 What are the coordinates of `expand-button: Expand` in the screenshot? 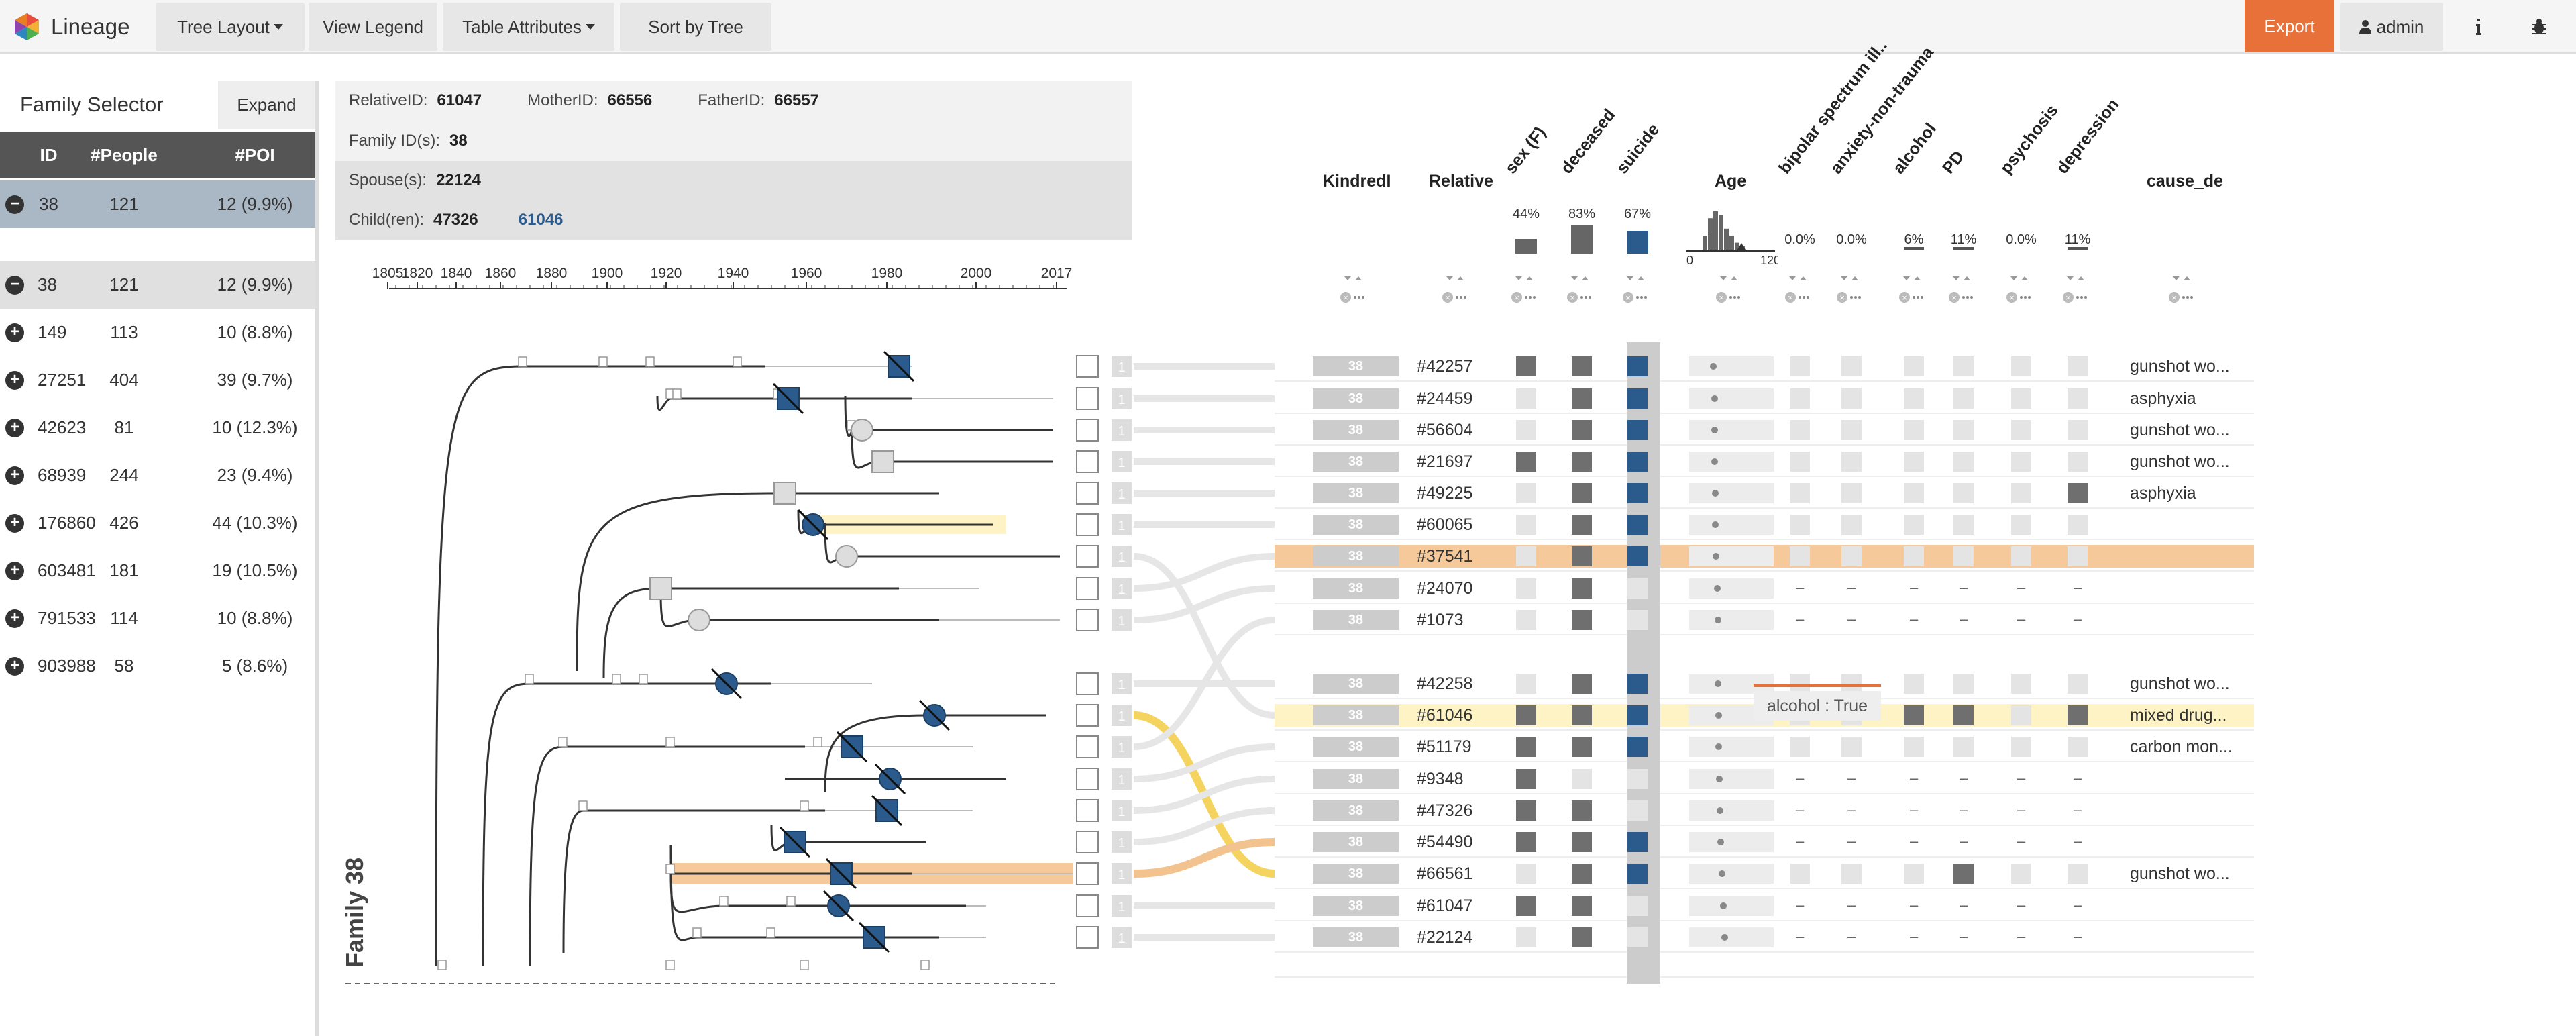 It's located at (266, 105).